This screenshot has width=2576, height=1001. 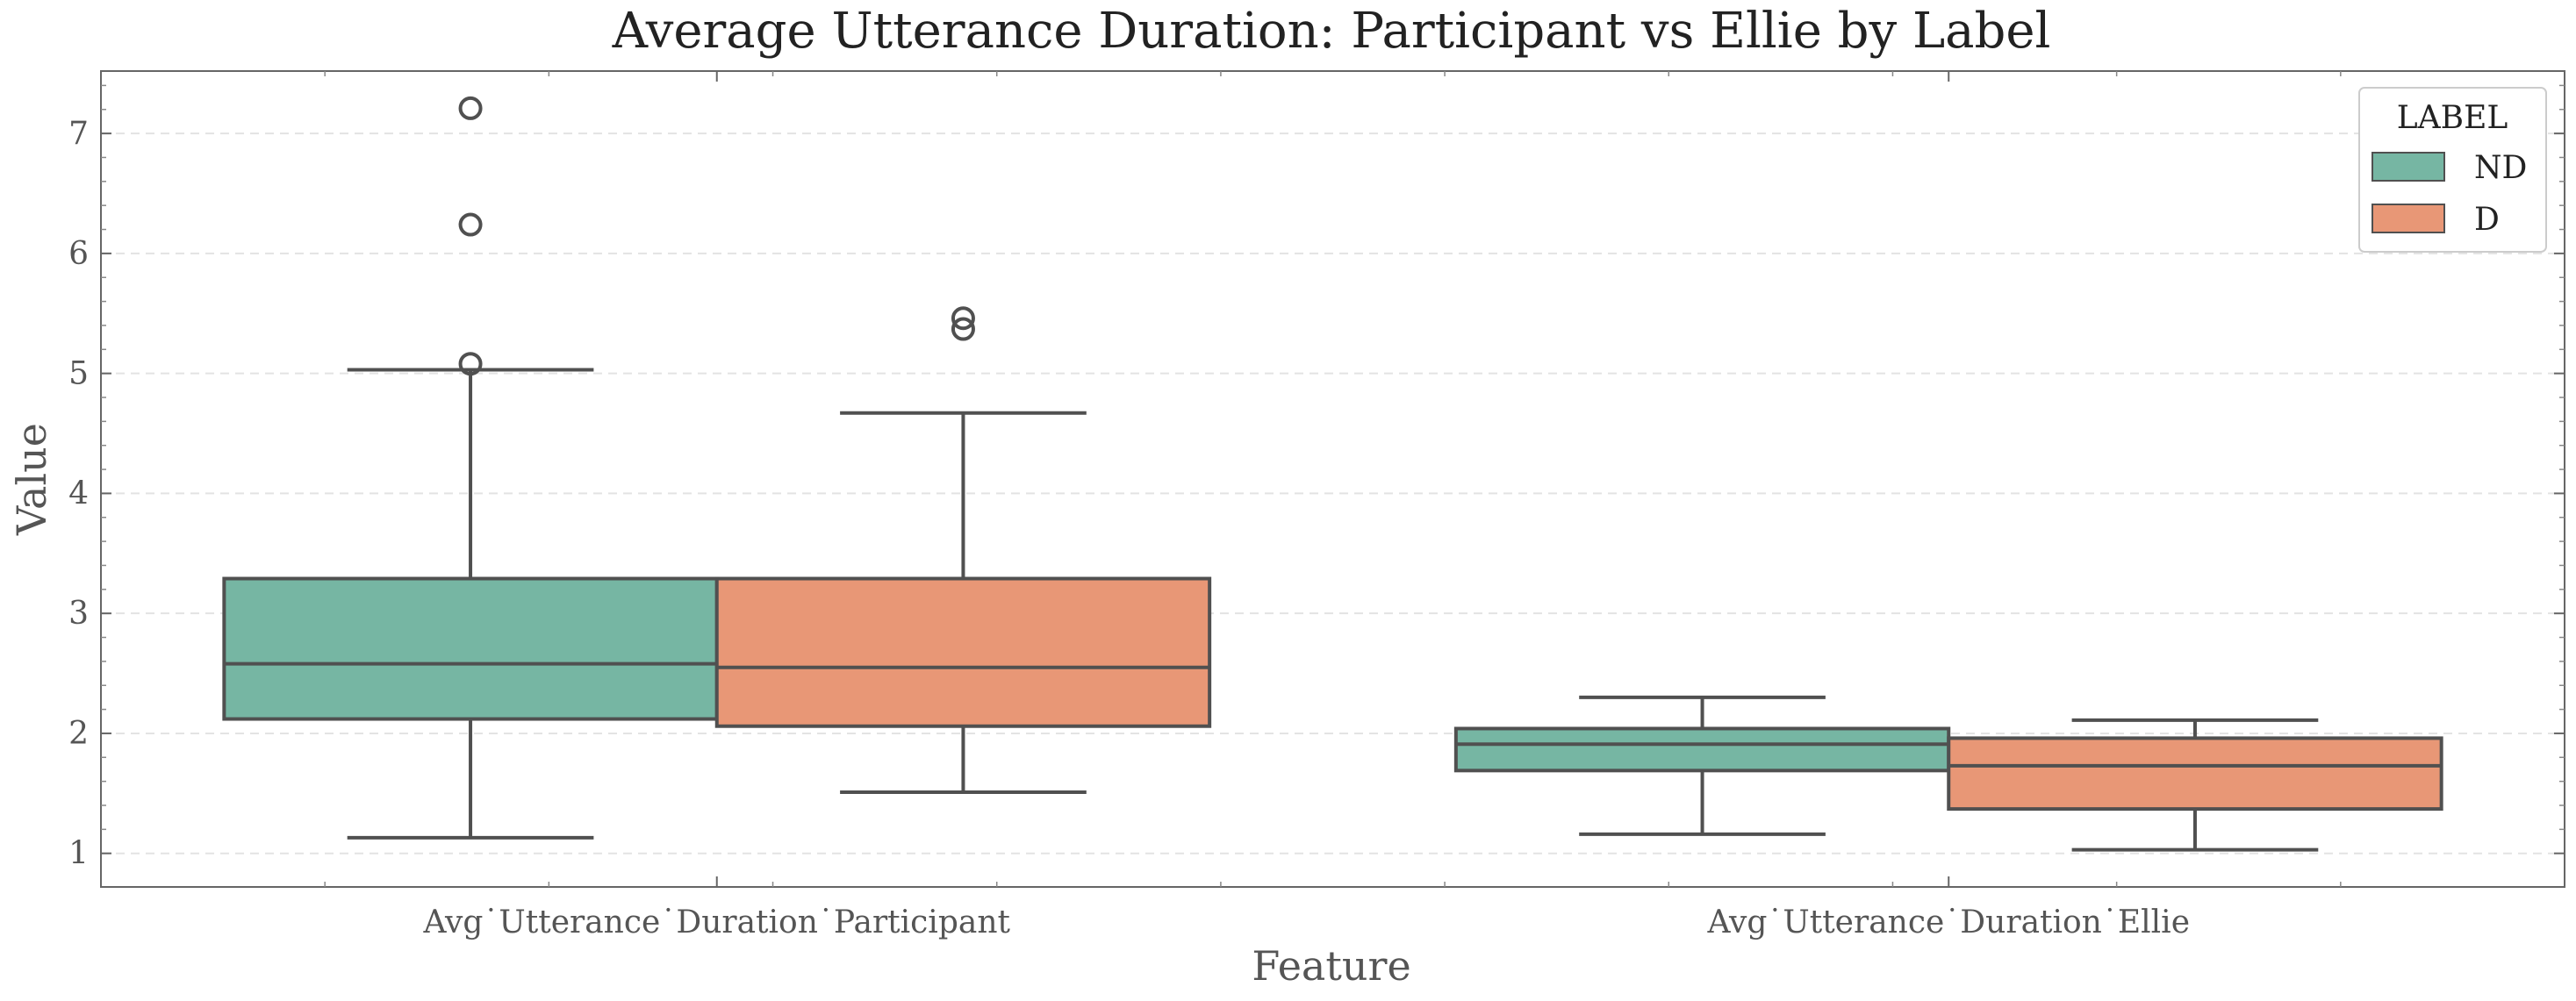 I want to click on legend-swatch-nd, so click(x=2408, y=167).